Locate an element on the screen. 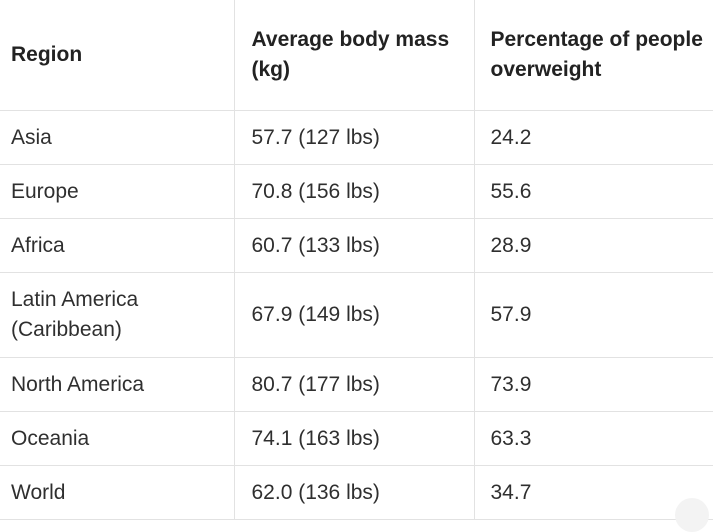 The image size is (713, 532). cell-overweight: 24.2 is located at coordinates (593, 137).